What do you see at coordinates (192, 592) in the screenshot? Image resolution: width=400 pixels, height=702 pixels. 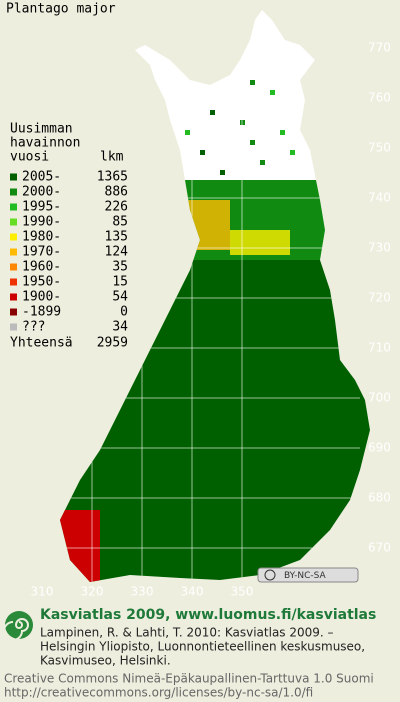 I see `east-label: 340` at bounding box center [192, 592].